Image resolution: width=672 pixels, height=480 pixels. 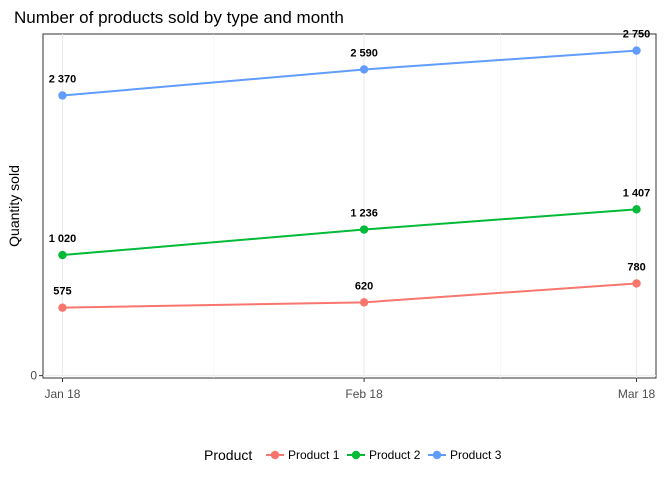 I want to click on data-label: 2 370, so click(x=63, y=79).